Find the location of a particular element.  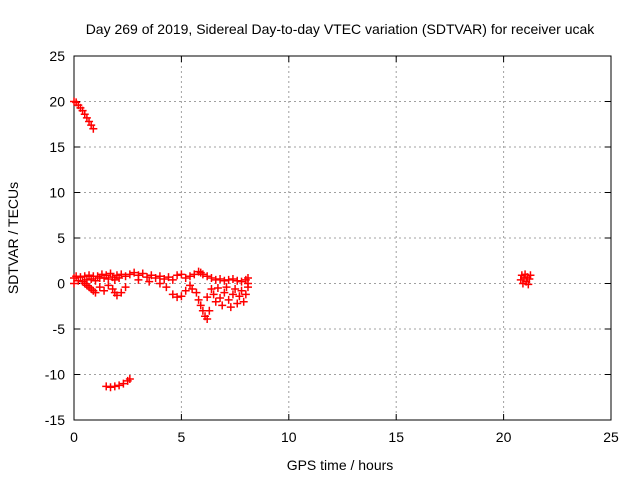

y-tick-label: 10 is located at coordinates (57, 193).